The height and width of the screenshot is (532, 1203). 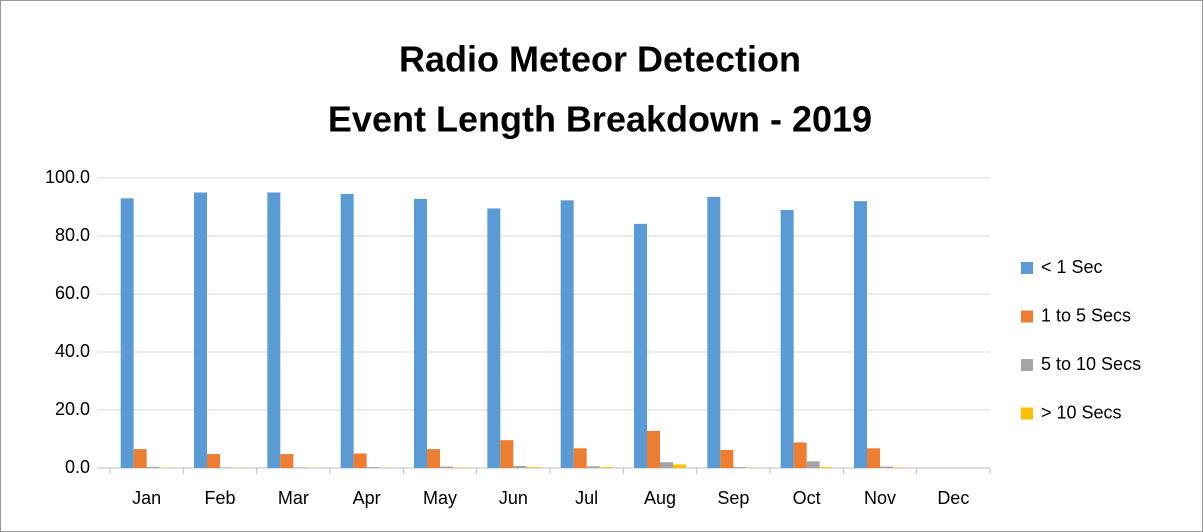 I want to click on y-tick-label: 80.0, so click(x=72, y=235).